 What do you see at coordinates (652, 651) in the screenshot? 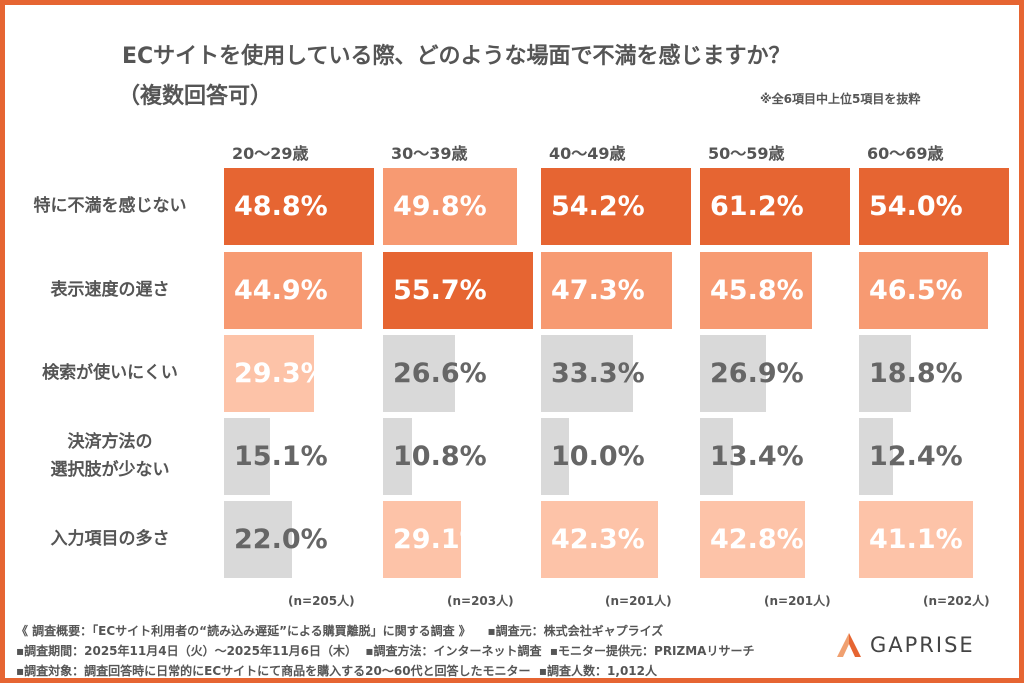
I see `monitor-provider: ▪モニター提供元：PRIZMAリサーチ` at bounding box center [652, 651].